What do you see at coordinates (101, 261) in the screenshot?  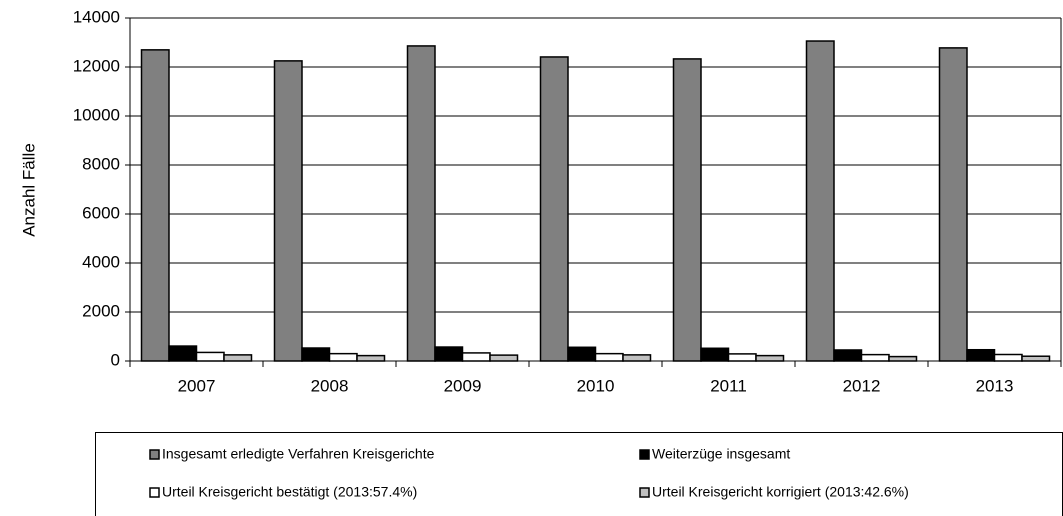 I see `y-tick-label: 4000` at bounding box center [101, 261].